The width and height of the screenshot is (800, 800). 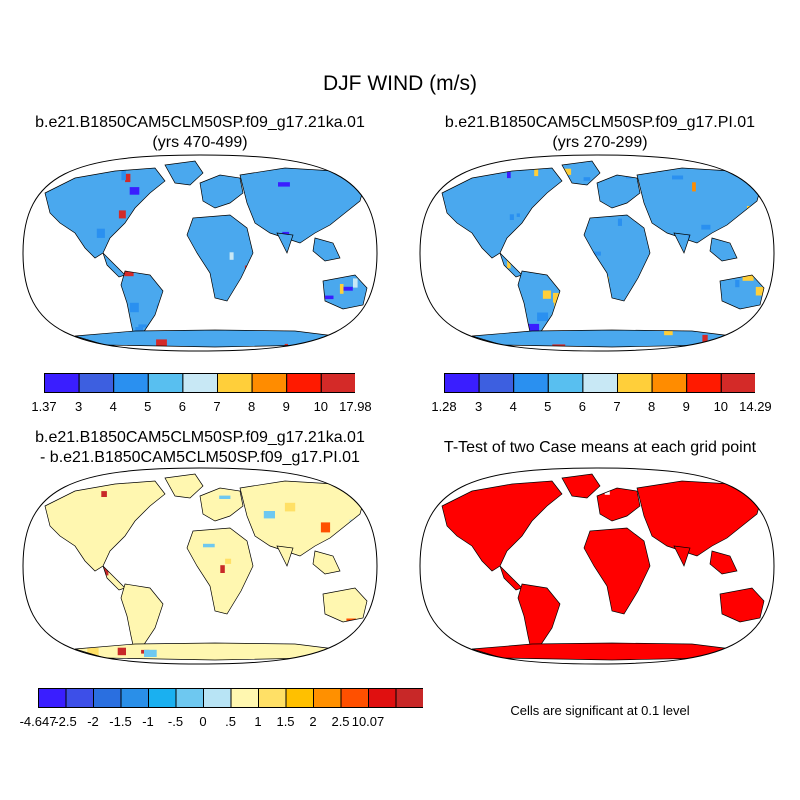 What do you see at coordinates (203, 721) in the screenshot?
I see `colorbar-tick-label: 0` at bounding box center [203, 721].